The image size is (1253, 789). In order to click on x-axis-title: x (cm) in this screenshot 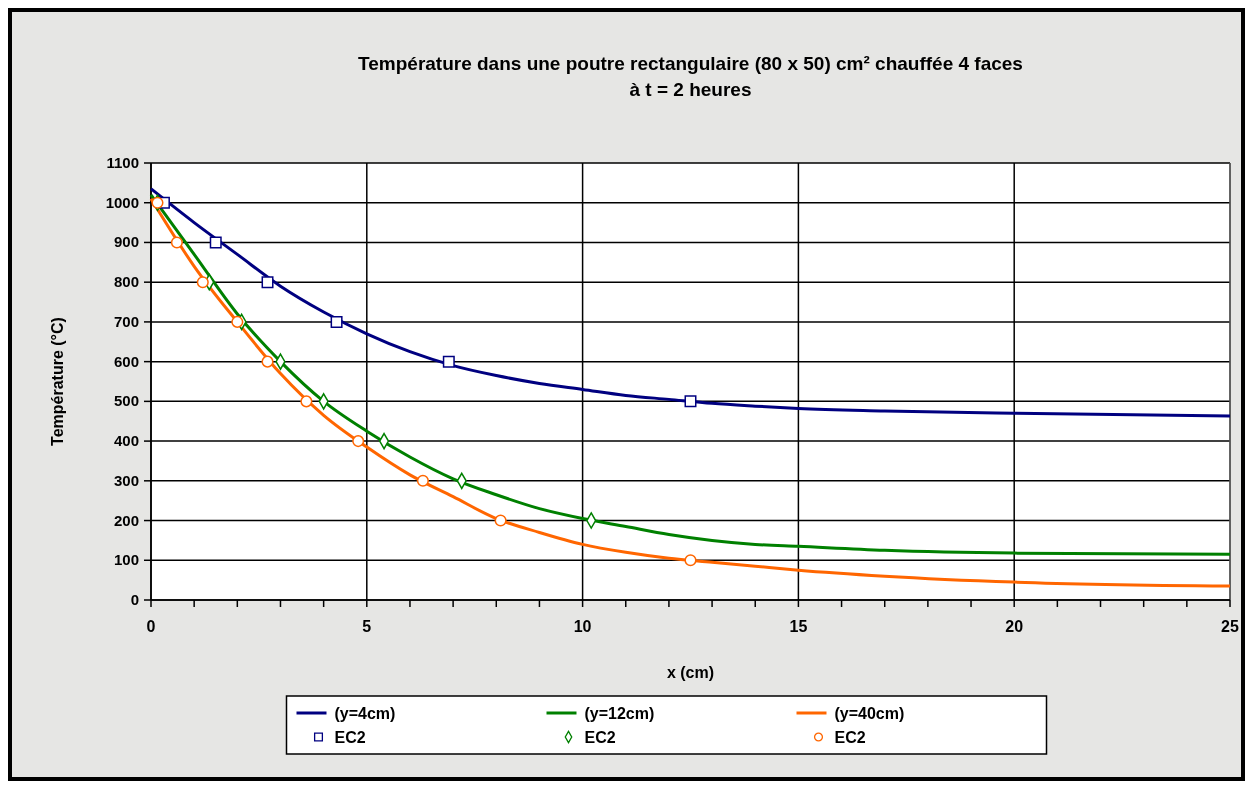, I will do `click(690, 672)`.